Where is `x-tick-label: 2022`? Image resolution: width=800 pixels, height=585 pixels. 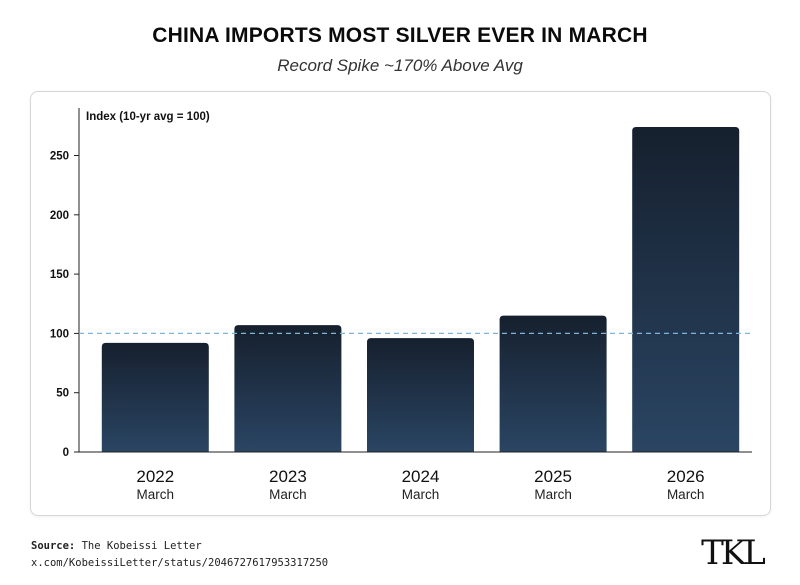
x-tick-label: 2022 is located at coordinates (155, 476).